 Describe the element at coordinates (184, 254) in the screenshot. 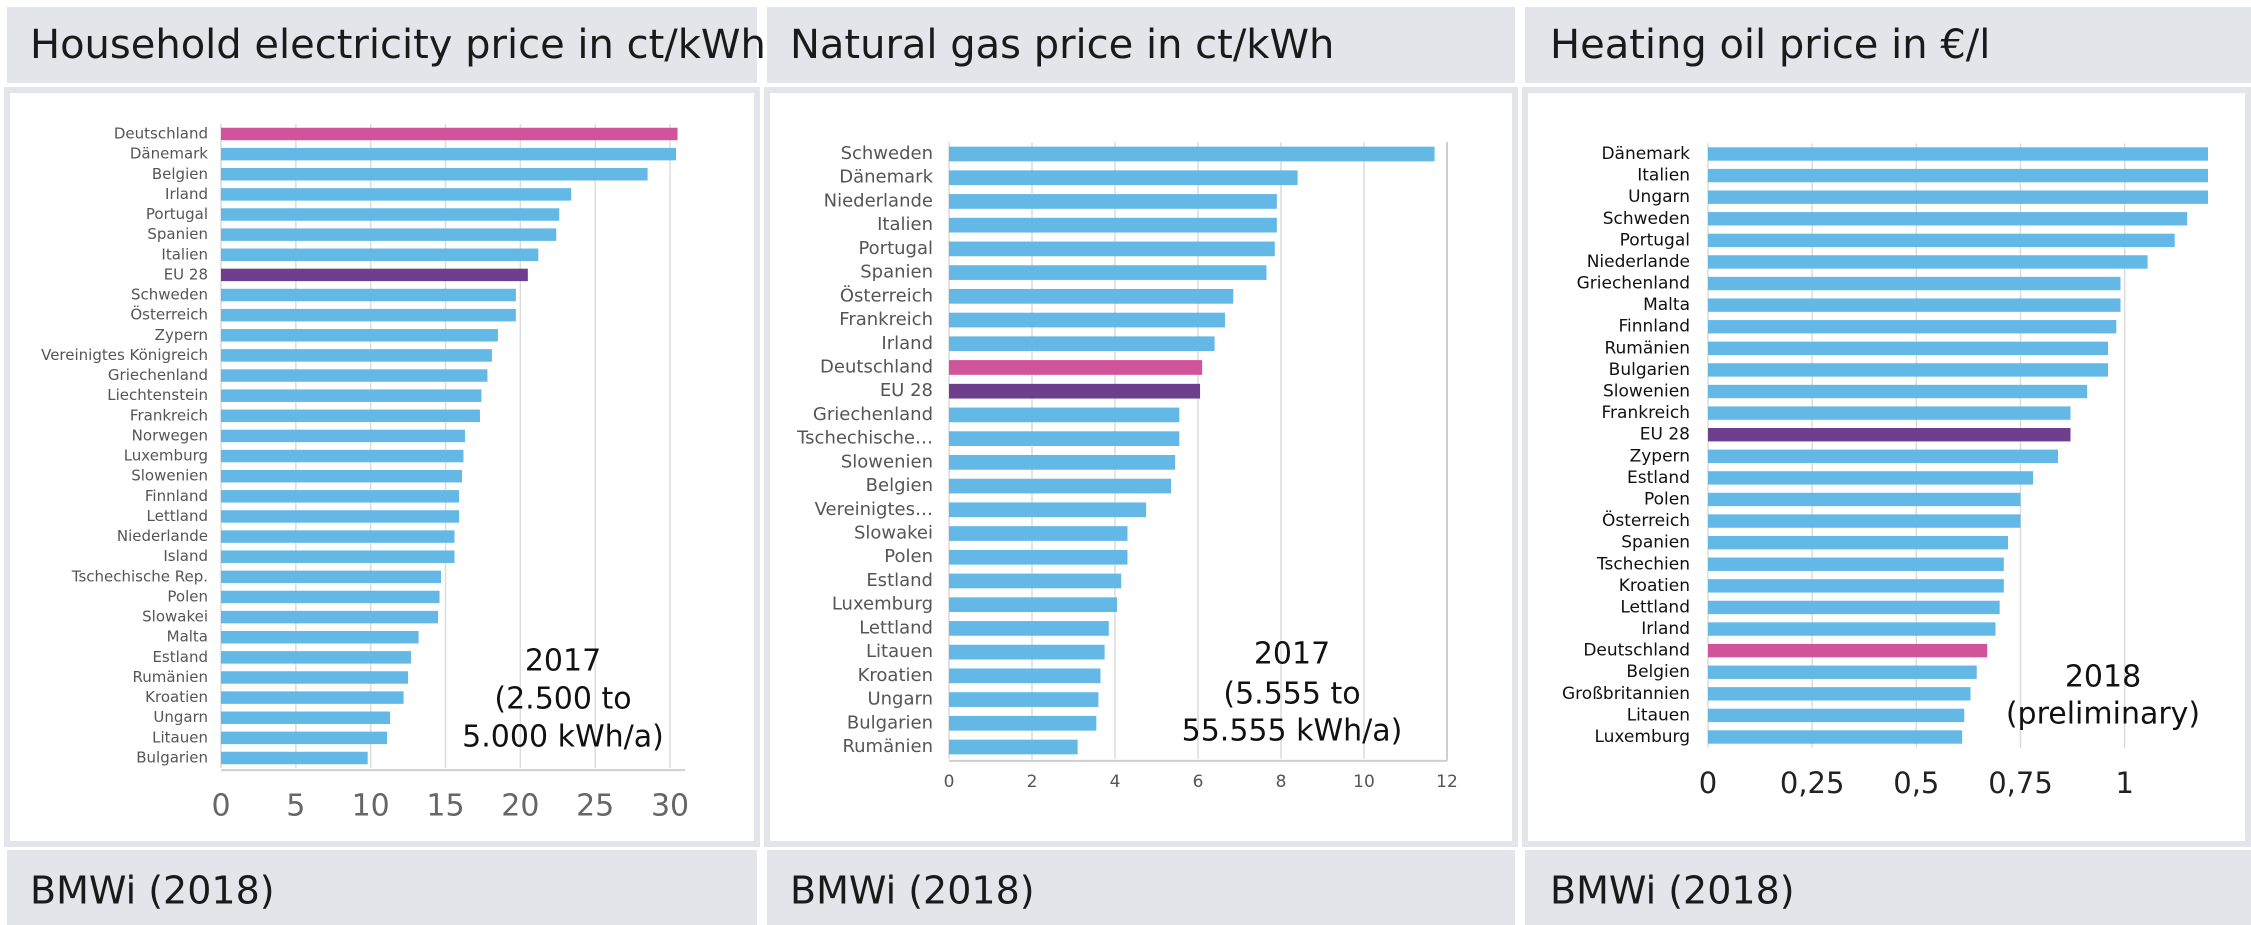

I see `category-label: Italien` at that location.